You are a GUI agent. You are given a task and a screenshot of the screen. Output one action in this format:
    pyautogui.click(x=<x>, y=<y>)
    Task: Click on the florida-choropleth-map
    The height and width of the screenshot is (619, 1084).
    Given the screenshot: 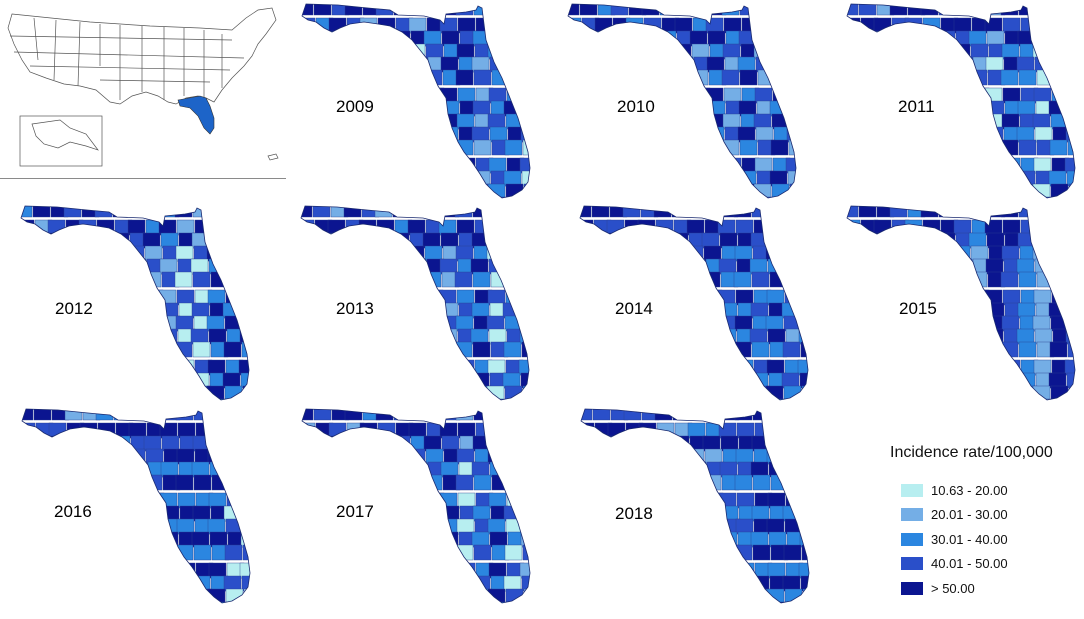 What is the action you would take?
    pyautogui.click(x=682, y=101)
    